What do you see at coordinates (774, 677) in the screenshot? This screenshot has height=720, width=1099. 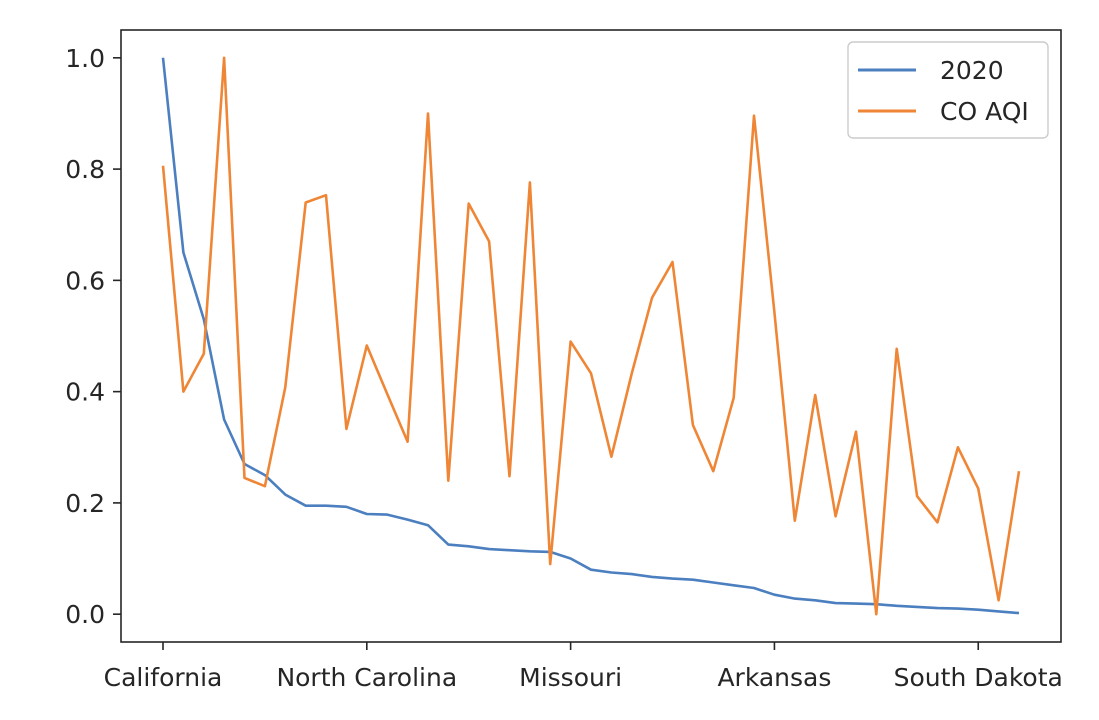 I see `x-tick-label: Arkansas` at bounding box center [774, 677].